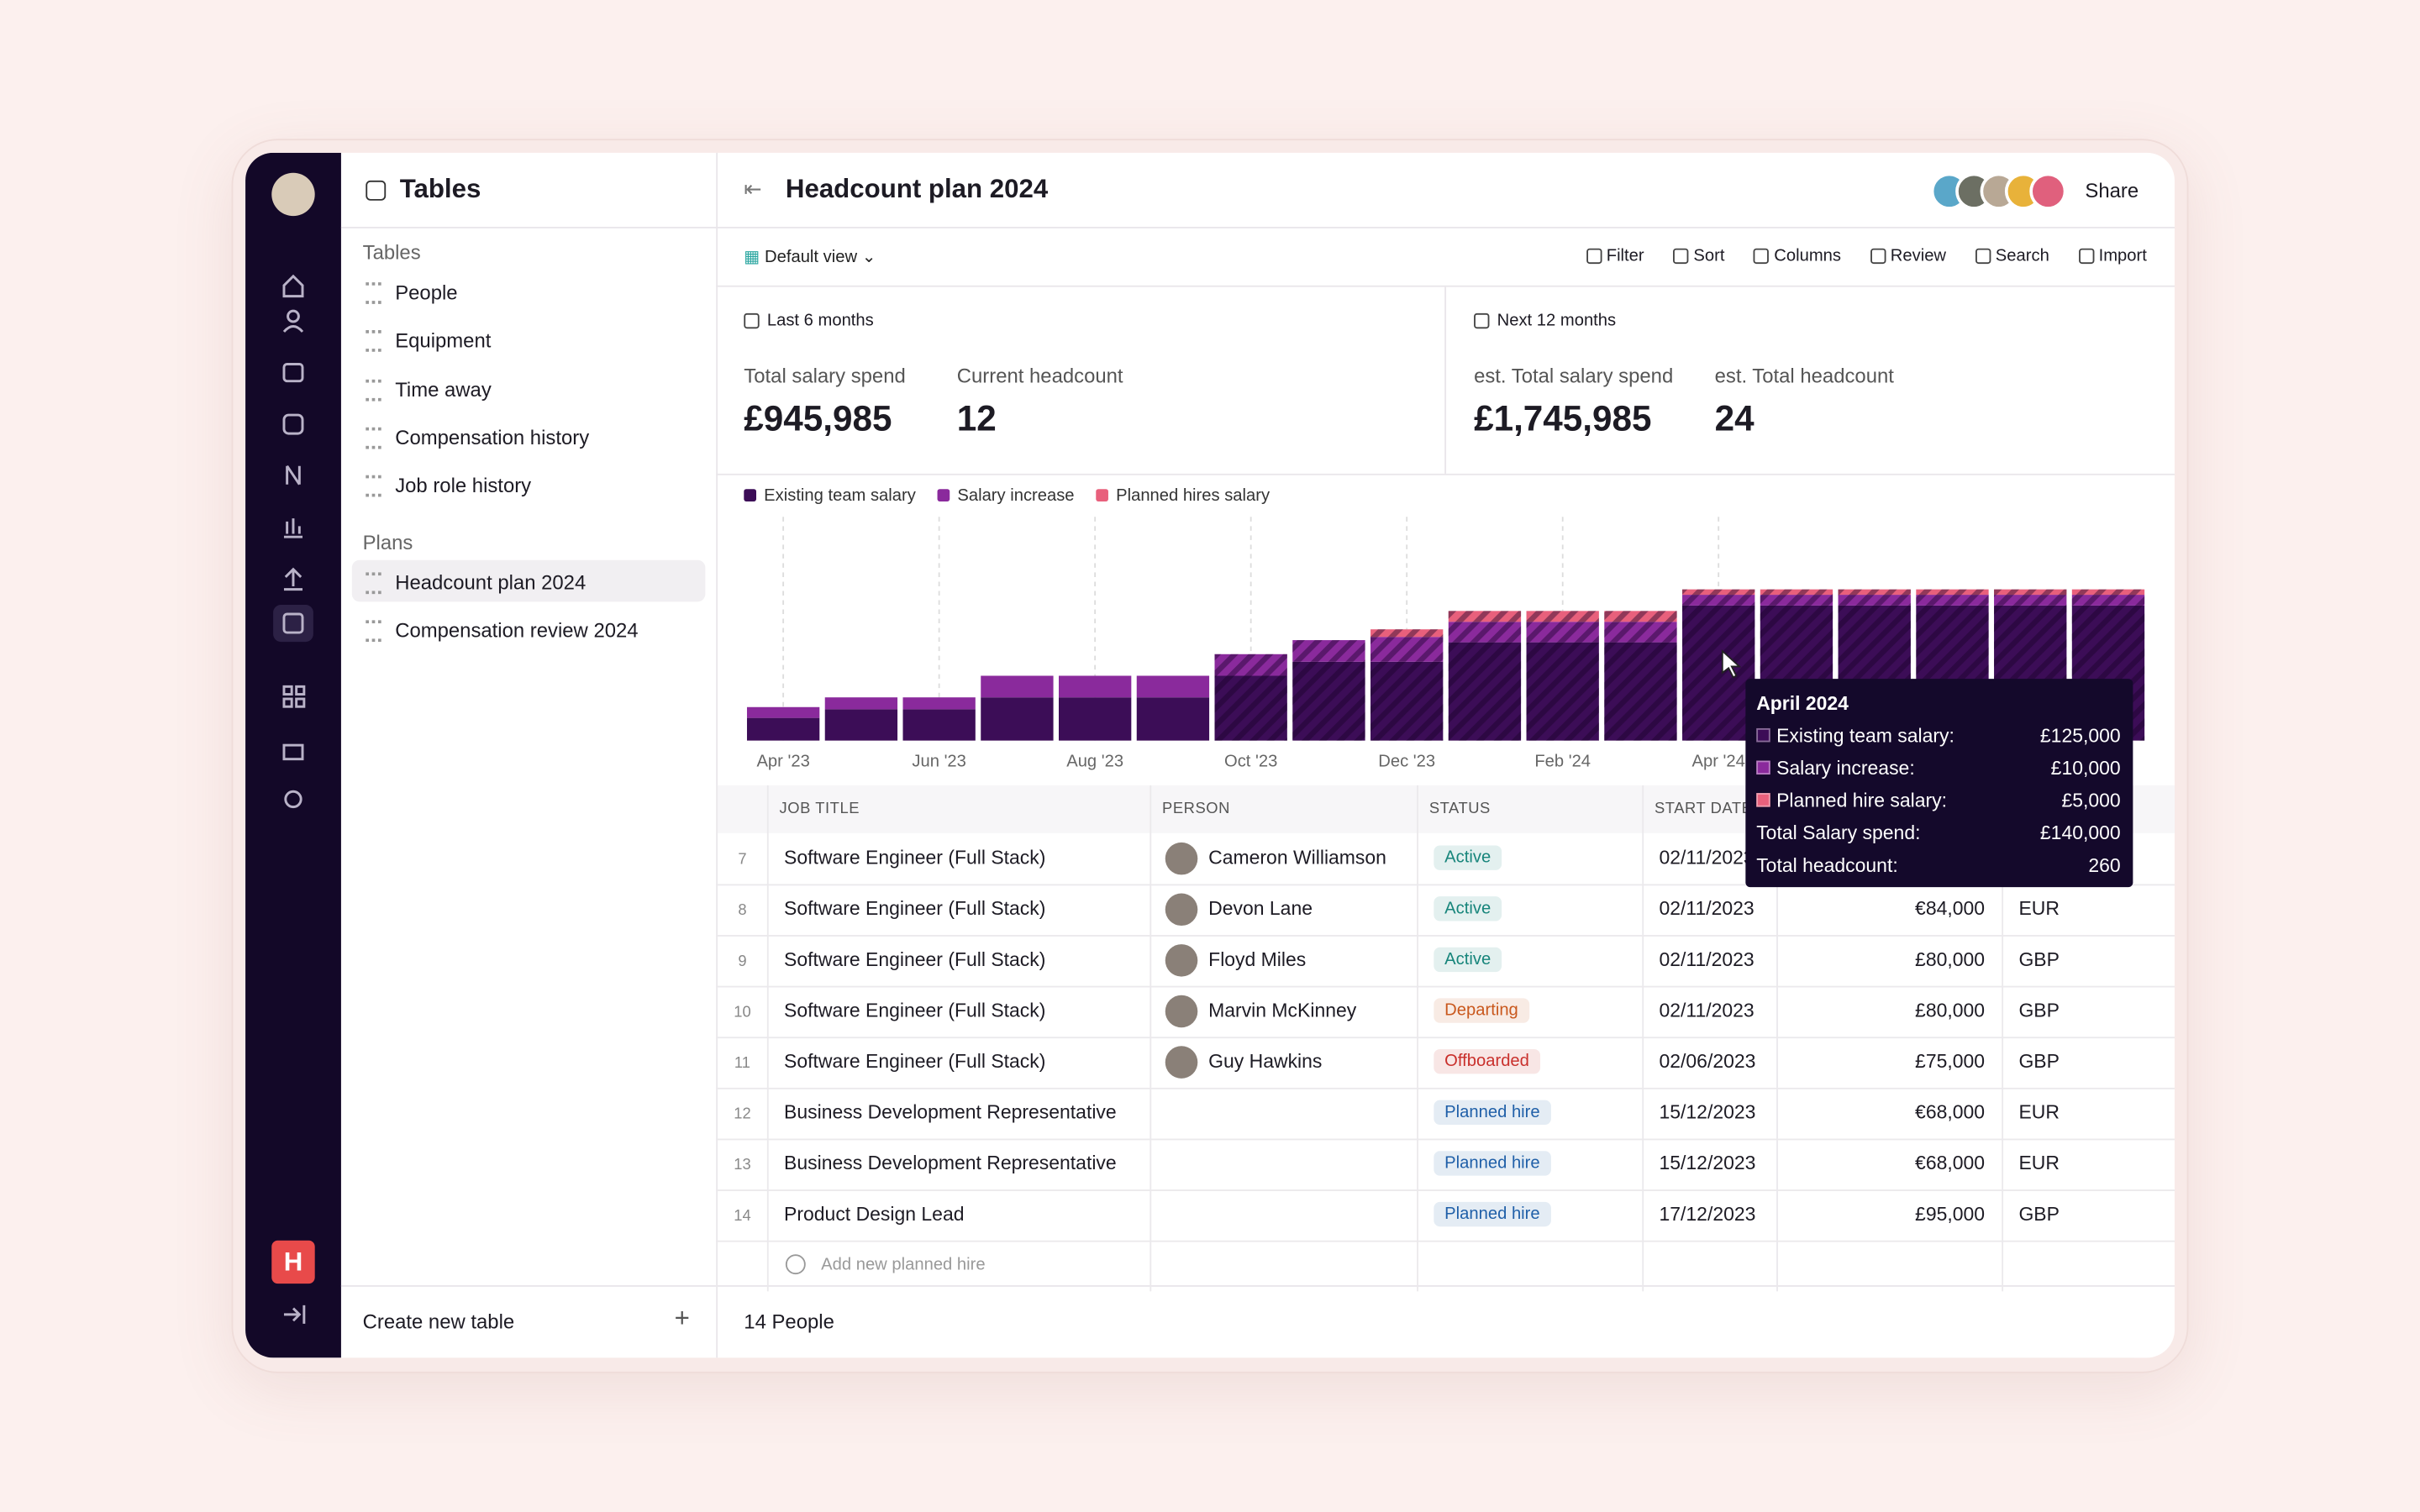 This screenshot has height=1512, width=2420. What do you see at coordinates (951, 1112) in the screenshot?
I see `table-cell: Business Development Representative` at bounding box center [951, 1112].